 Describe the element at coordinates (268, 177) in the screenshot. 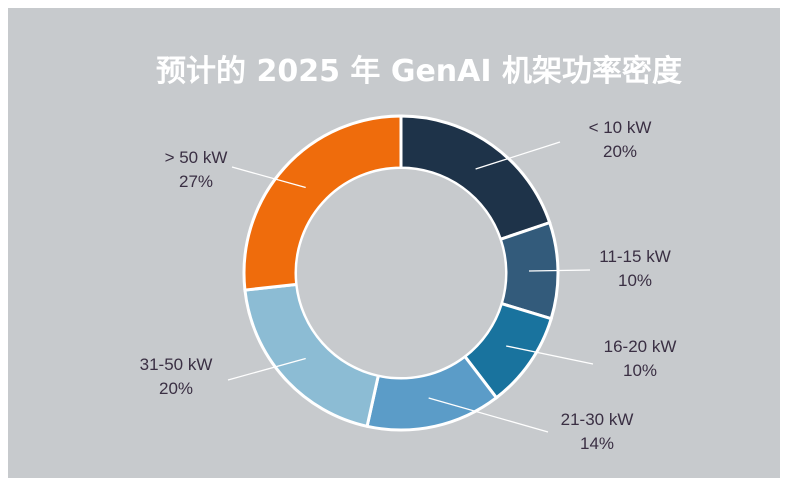

I see `leader-line-50-kw` at that location.